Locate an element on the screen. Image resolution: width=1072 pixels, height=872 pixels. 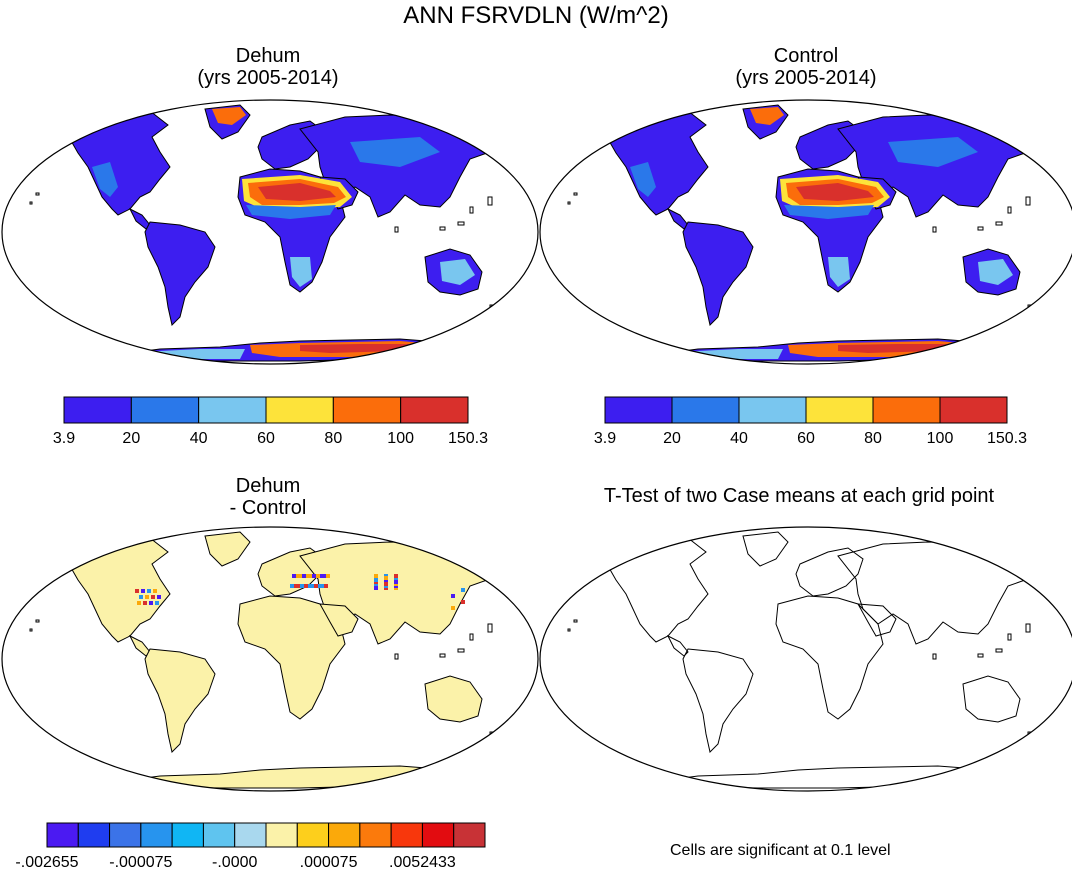
colorbar-diff is located at coordinates (266, 835).